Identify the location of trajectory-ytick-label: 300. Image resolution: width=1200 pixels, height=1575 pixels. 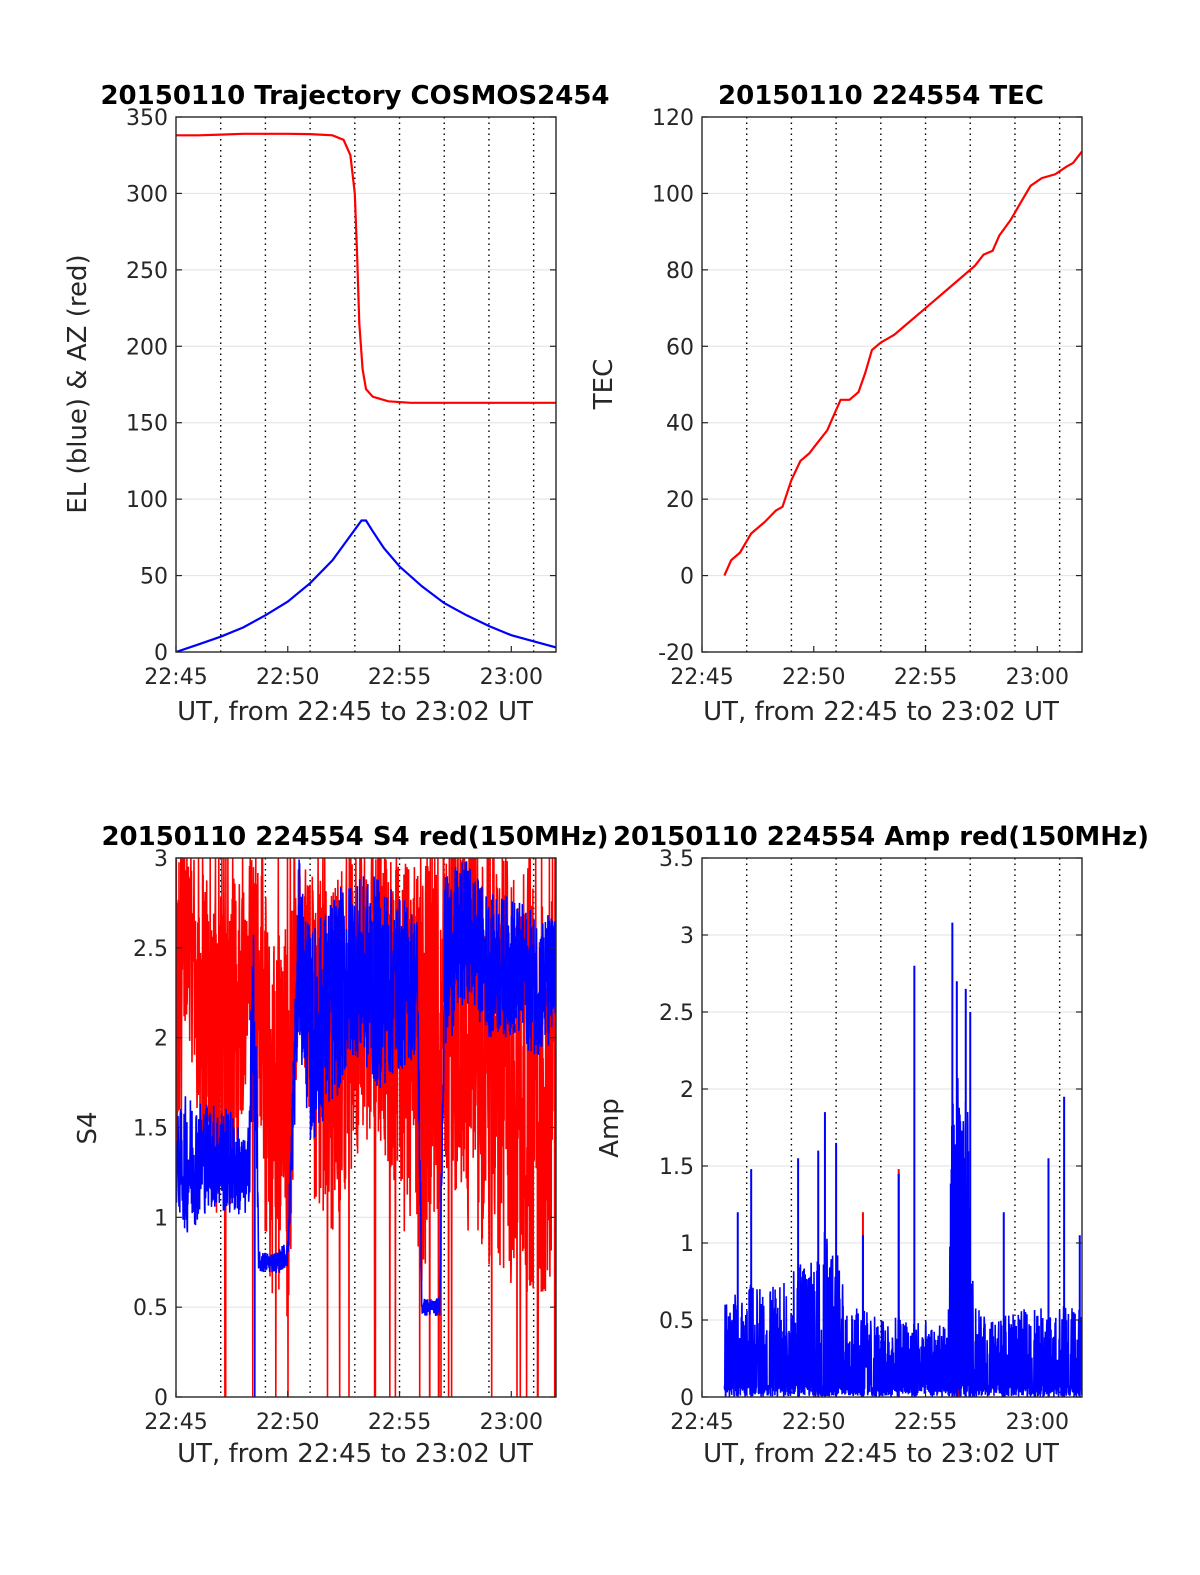
(147, 194).